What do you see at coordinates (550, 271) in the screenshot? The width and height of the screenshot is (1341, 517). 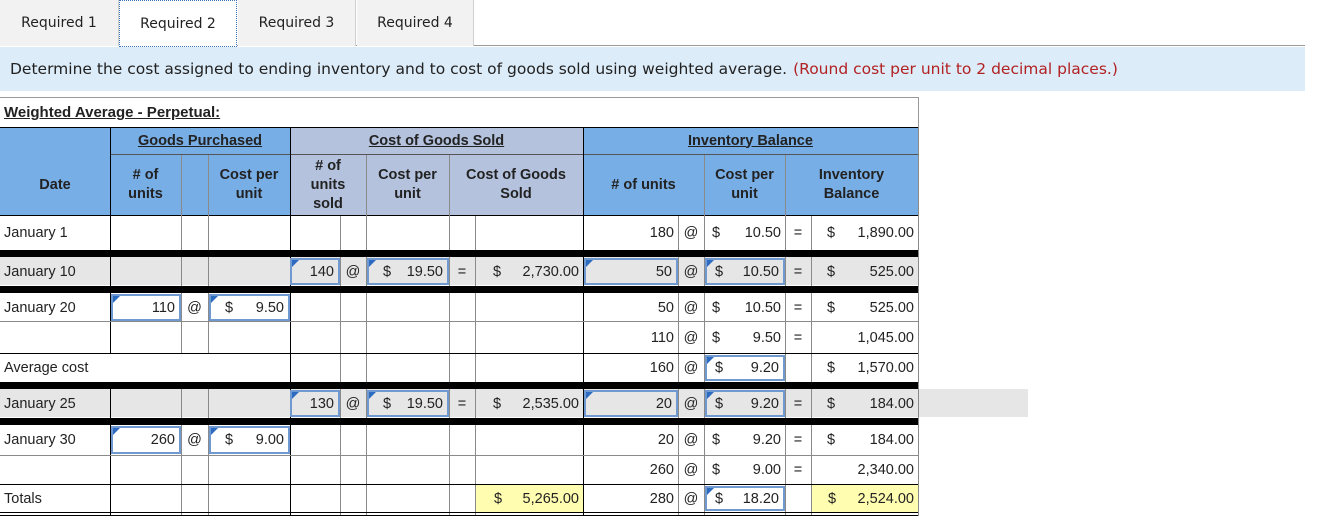 I see `value: 2,730.00` at bounding box center [550, 271].